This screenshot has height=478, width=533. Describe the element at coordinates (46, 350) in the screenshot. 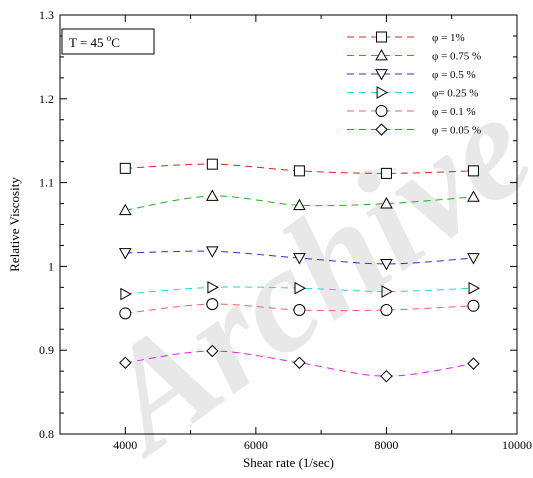

I see `y-tick-label: 0.9` at that location.